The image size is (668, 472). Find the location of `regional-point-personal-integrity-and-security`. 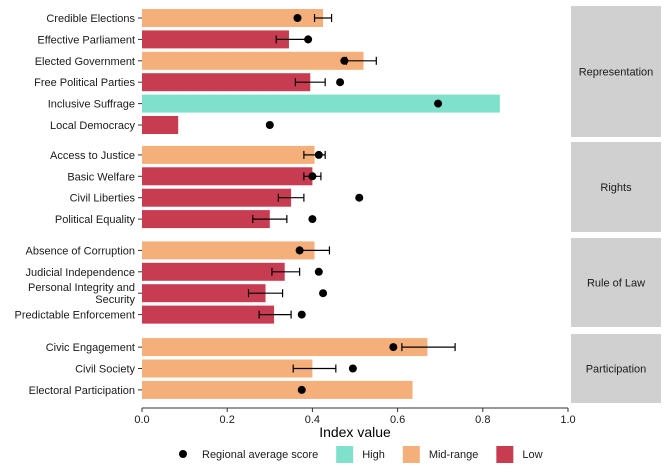

regional-point-personal-integrity-and-security is located at coordinates (323, 293).